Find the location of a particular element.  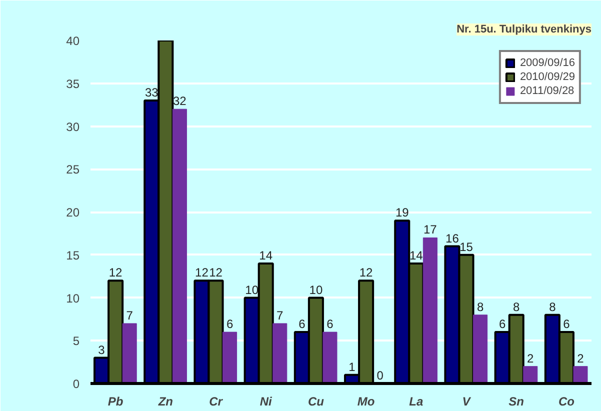

data-label: 32 is located at coordinates (180, 101).